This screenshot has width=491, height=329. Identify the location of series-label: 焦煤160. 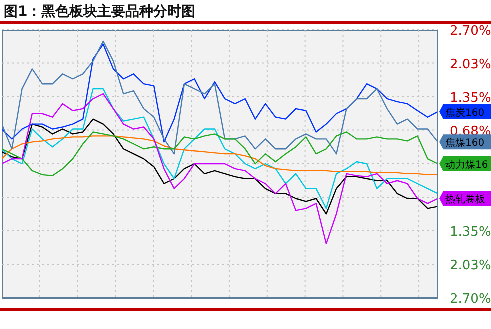
(465, 143).